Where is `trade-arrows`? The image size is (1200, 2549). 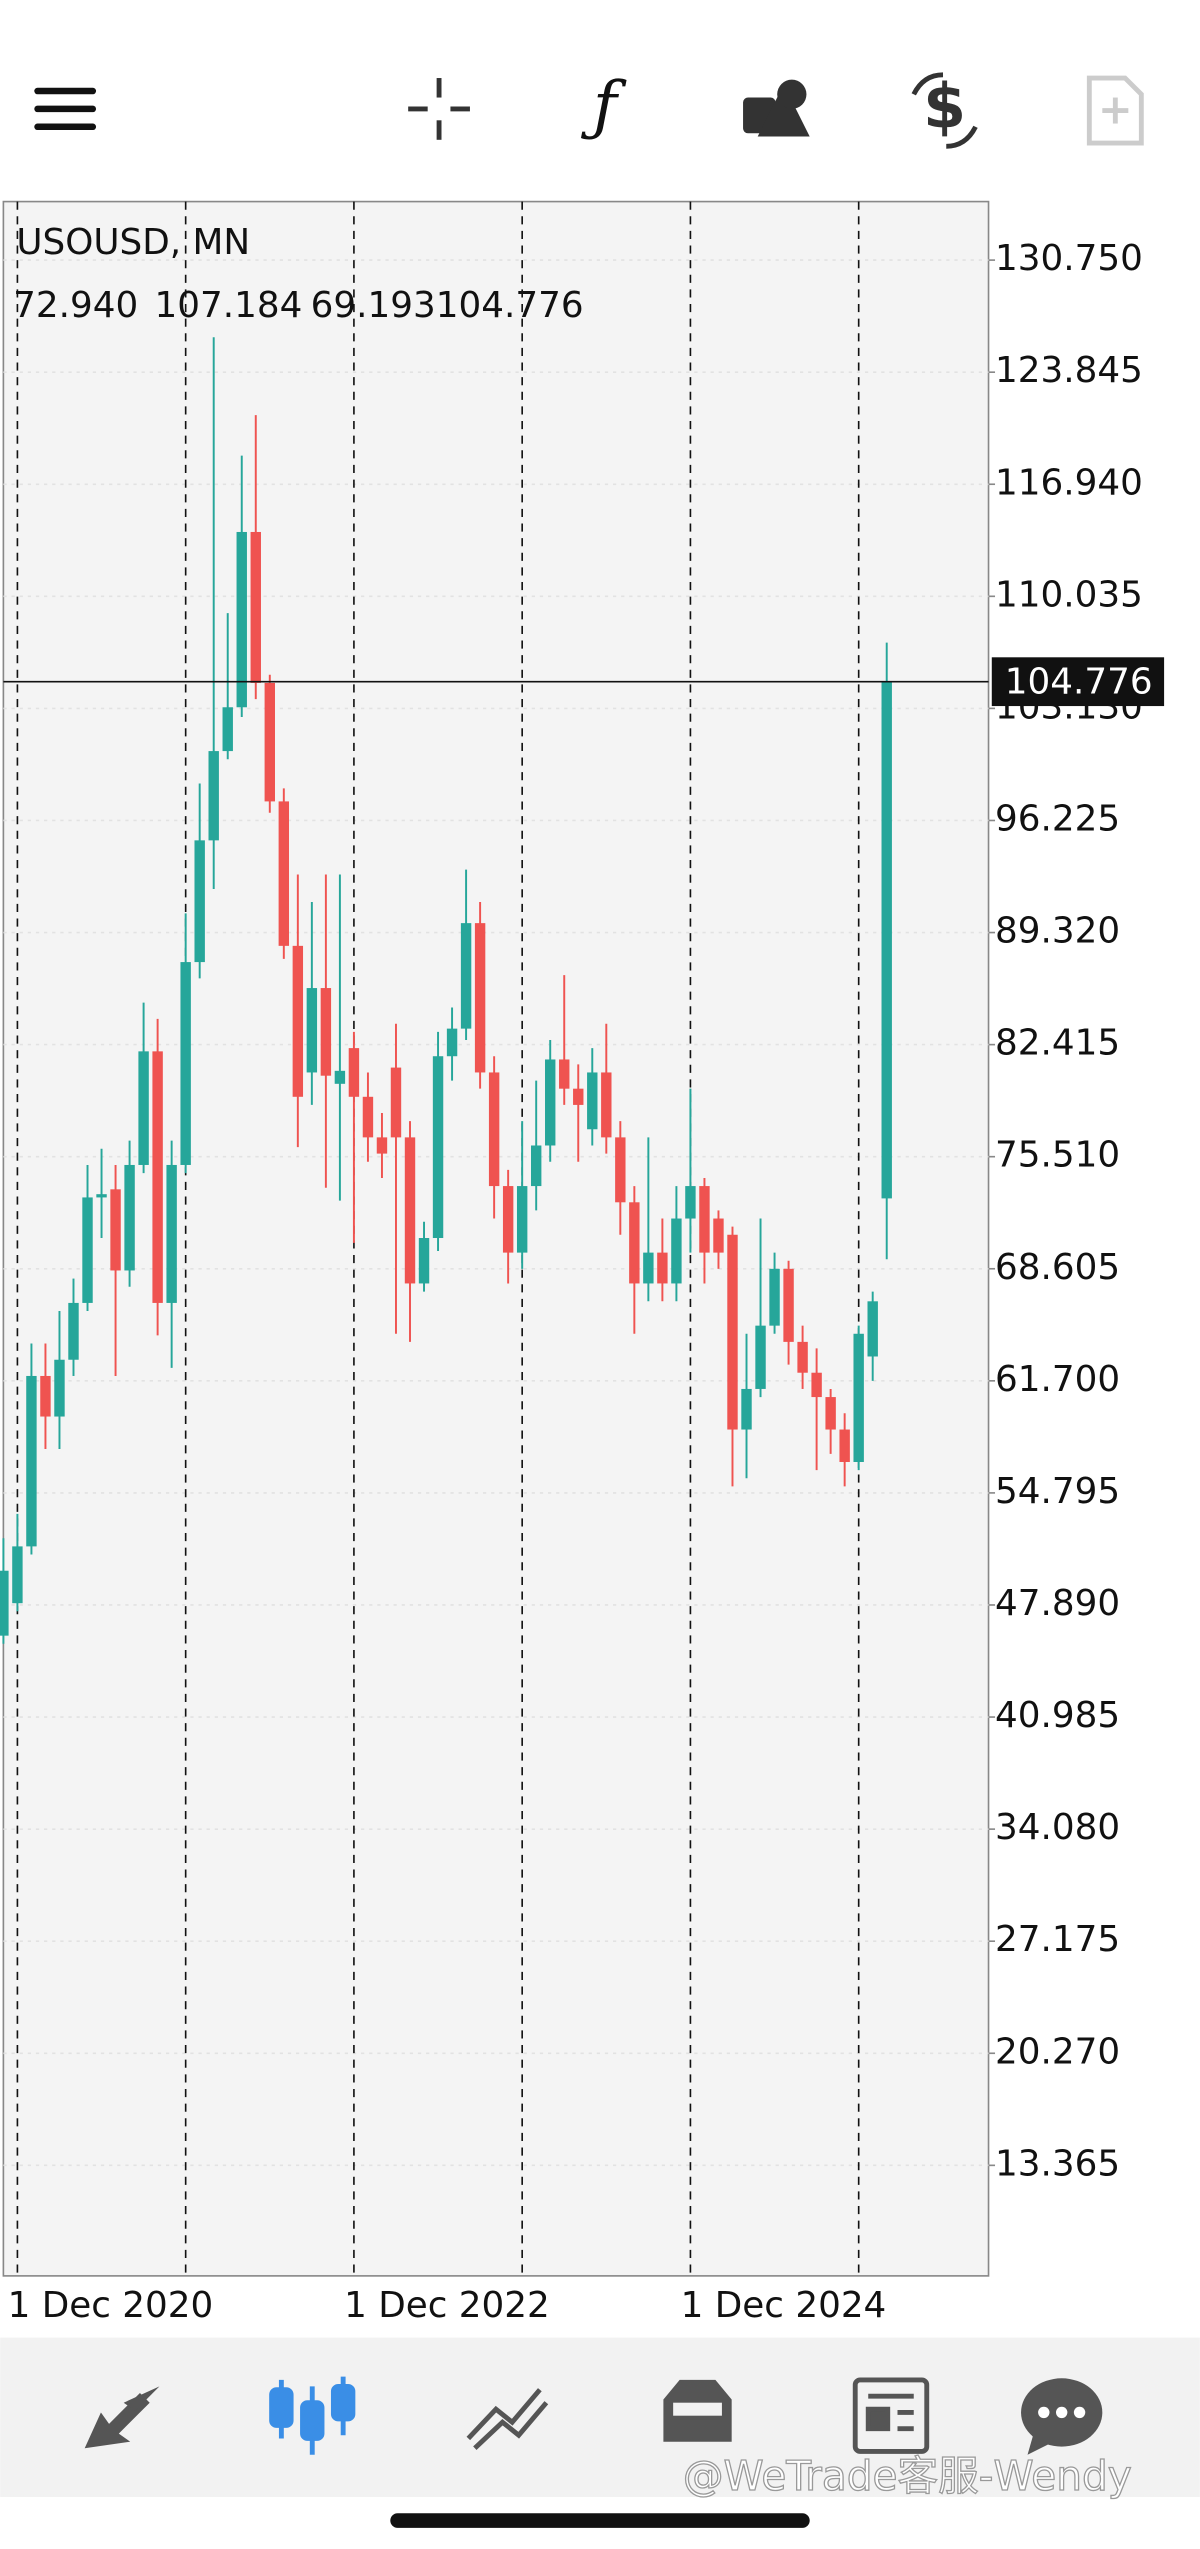
trade-arrows is located at coordinates (944, 110).